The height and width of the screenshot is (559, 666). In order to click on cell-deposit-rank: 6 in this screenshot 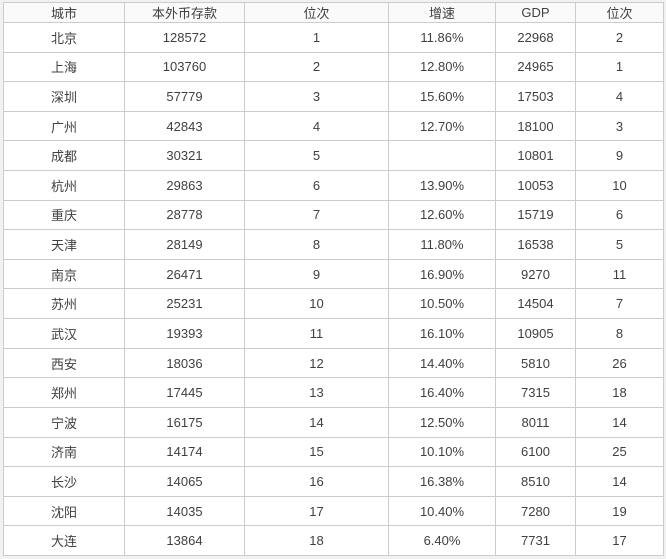, I will do `click(316, 185)`.